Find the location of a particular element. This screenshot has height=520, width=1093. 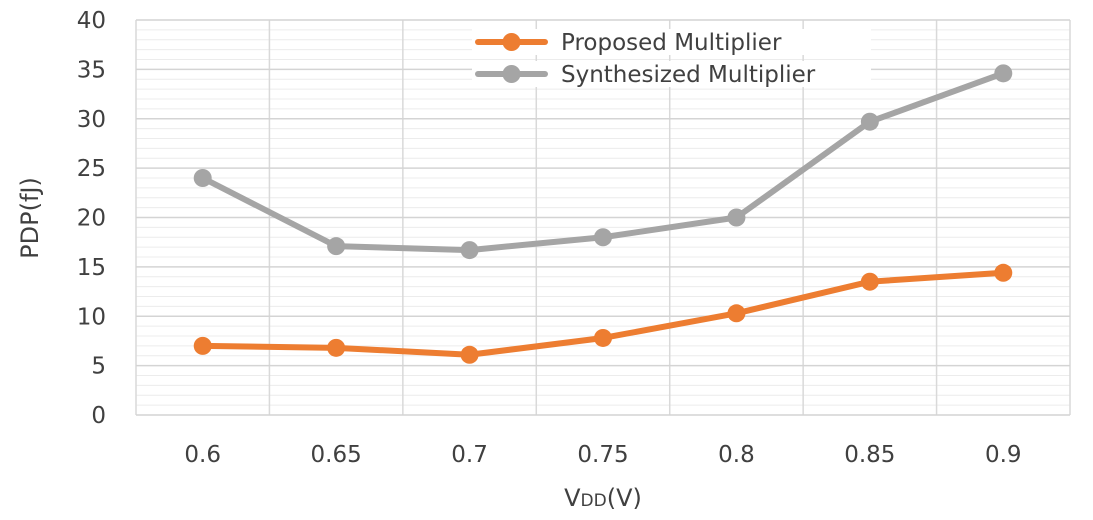

y-tick-label: 20 is located at coordinates (91, 219).